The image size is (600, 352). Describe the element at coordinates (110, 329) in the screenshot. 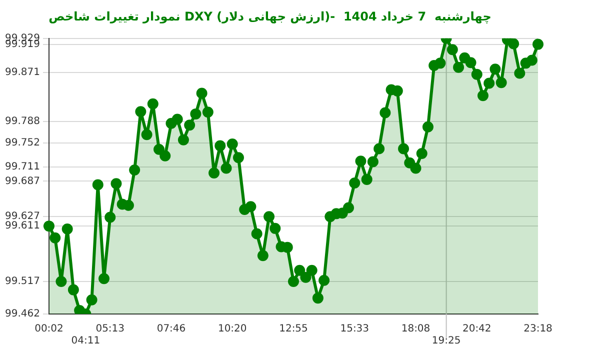

I see `x-tick-label: 05:13` at that location.